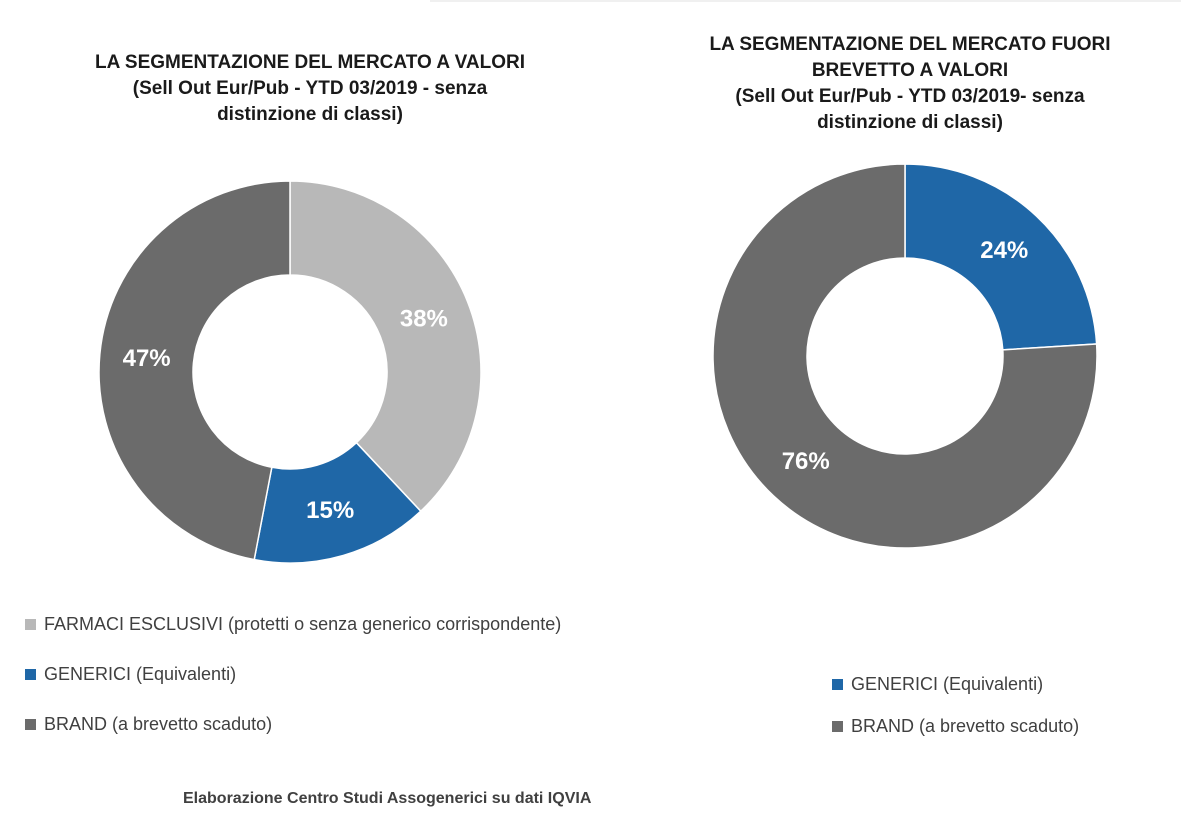 The image size is (1181, 818). What do you see at coordinates (910, 70) in the screenshot?
I see `chart-title-right-line-2: BREVETTO A VALORI` at bounding box center [910, 70].